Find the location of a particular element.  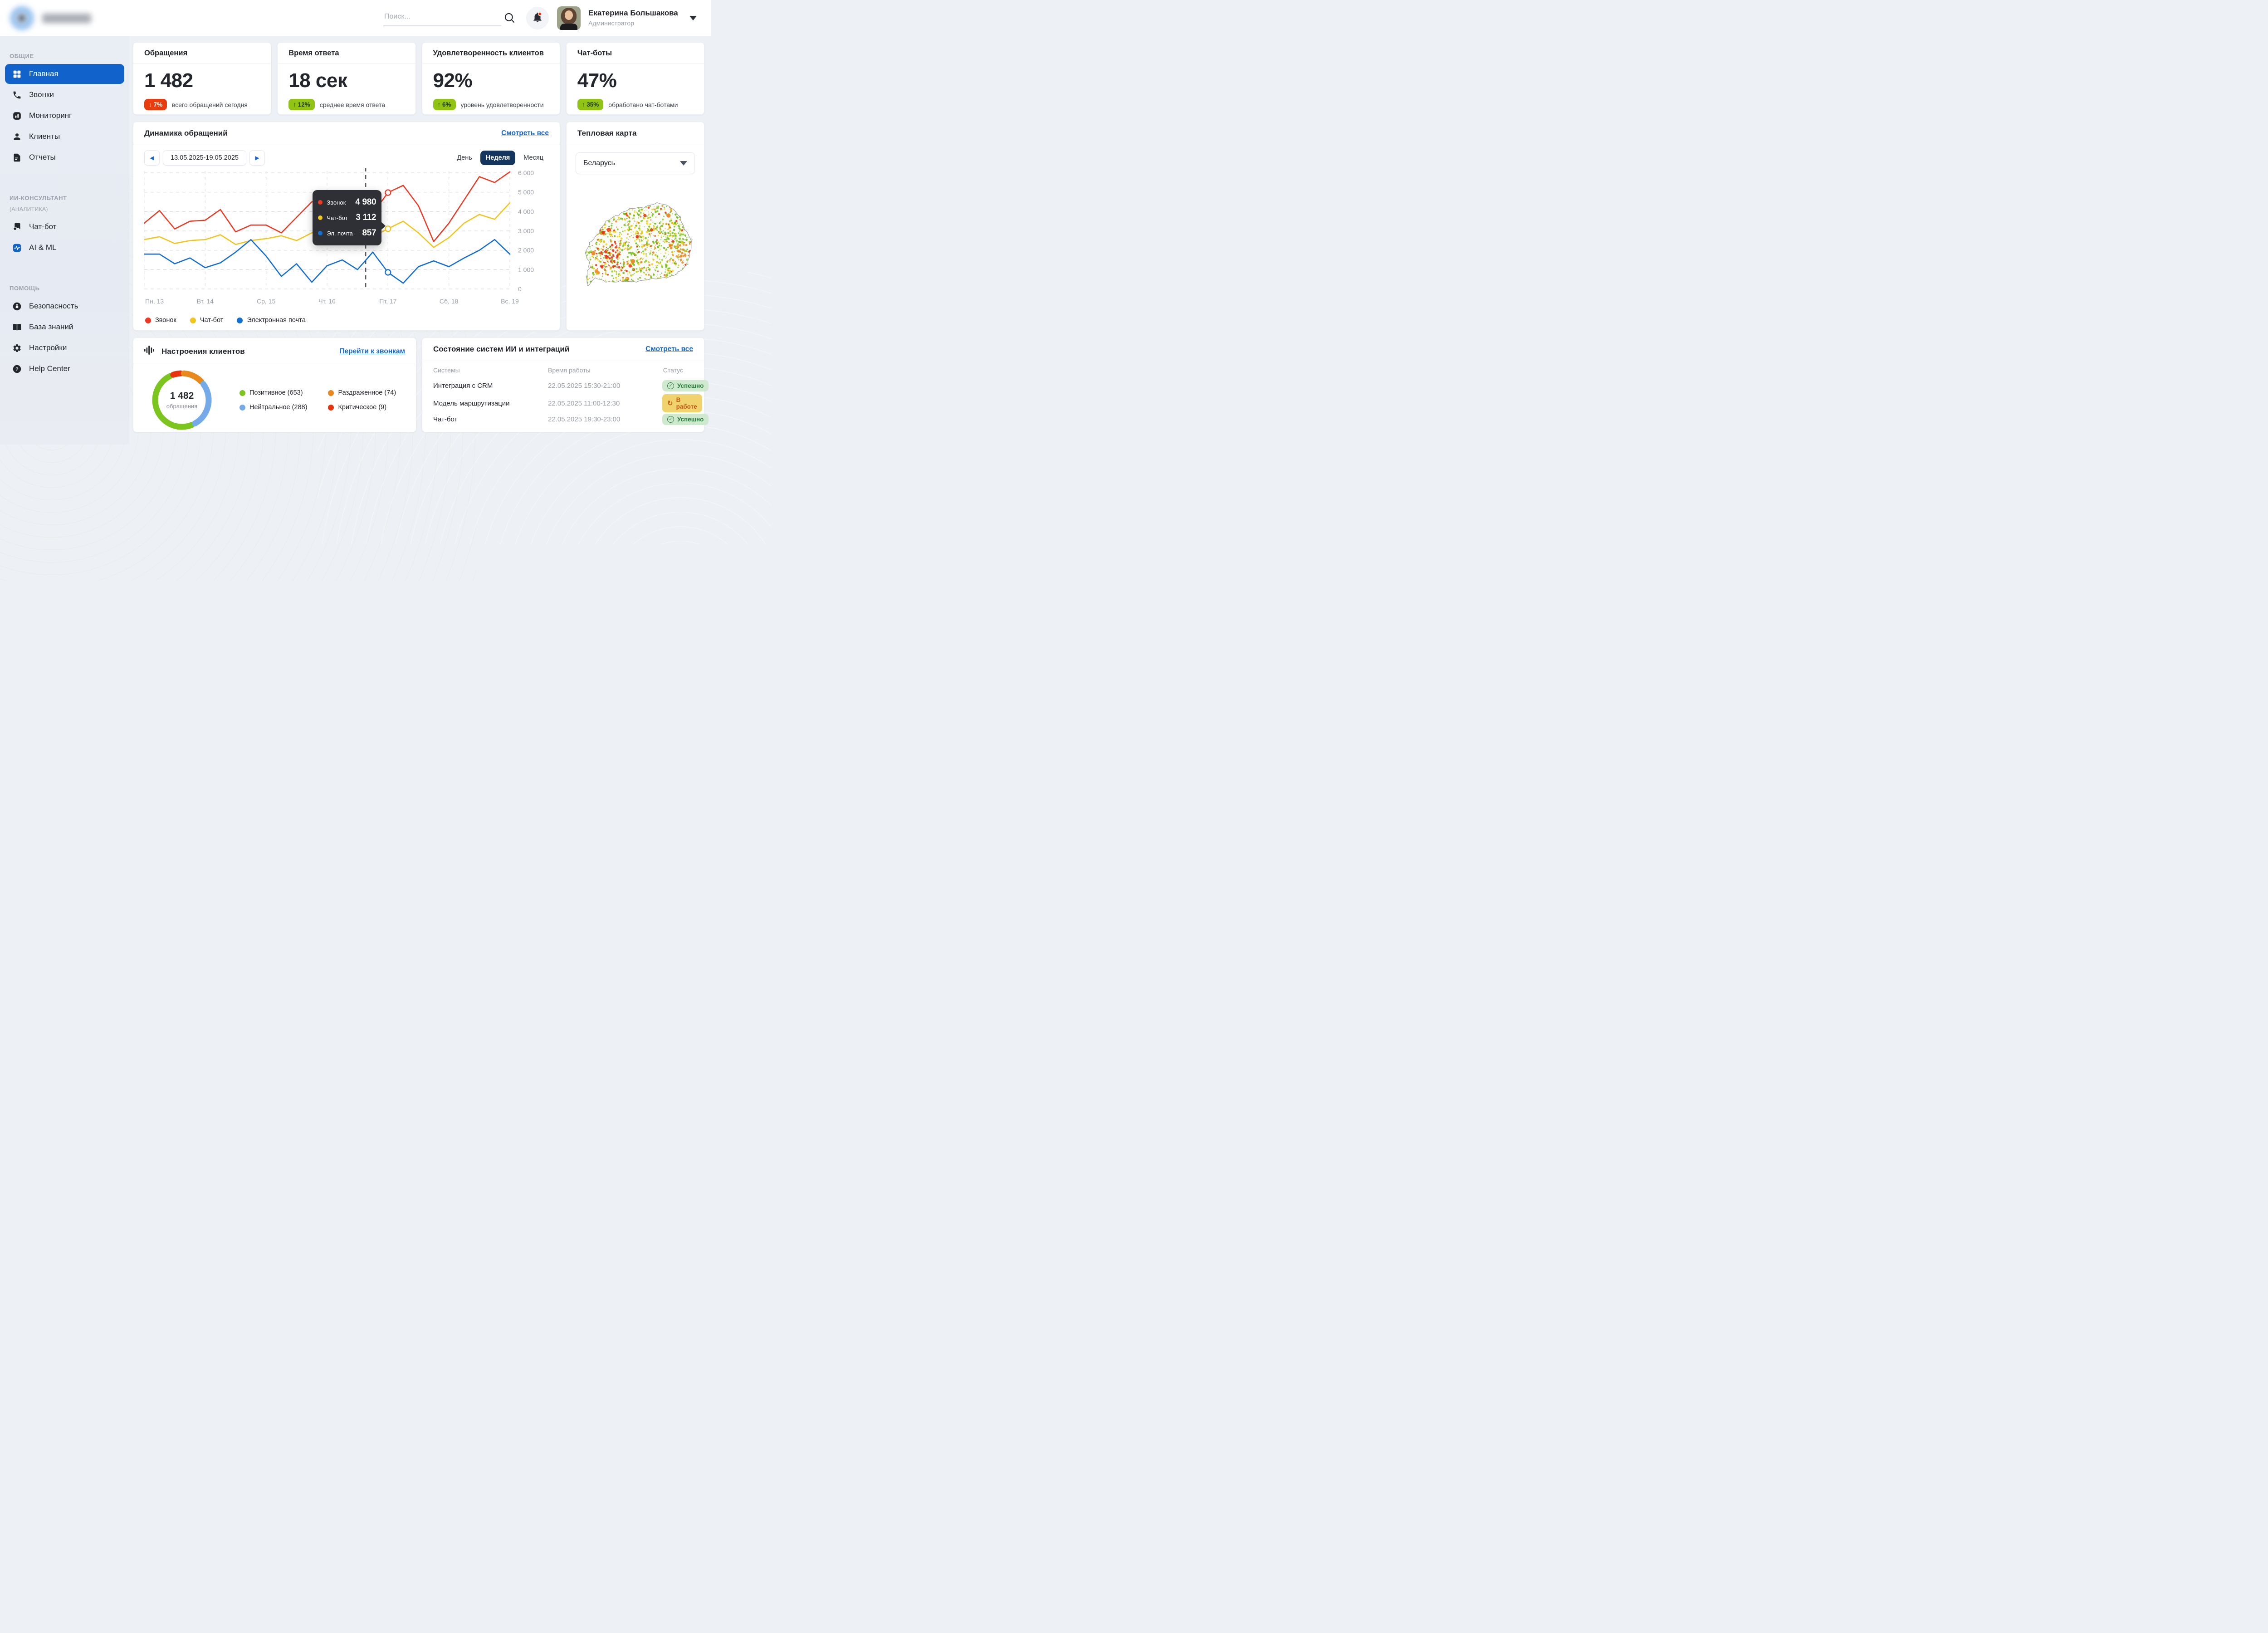

sidebar-item-calls: Звонки is located at coordinates (65, 95).